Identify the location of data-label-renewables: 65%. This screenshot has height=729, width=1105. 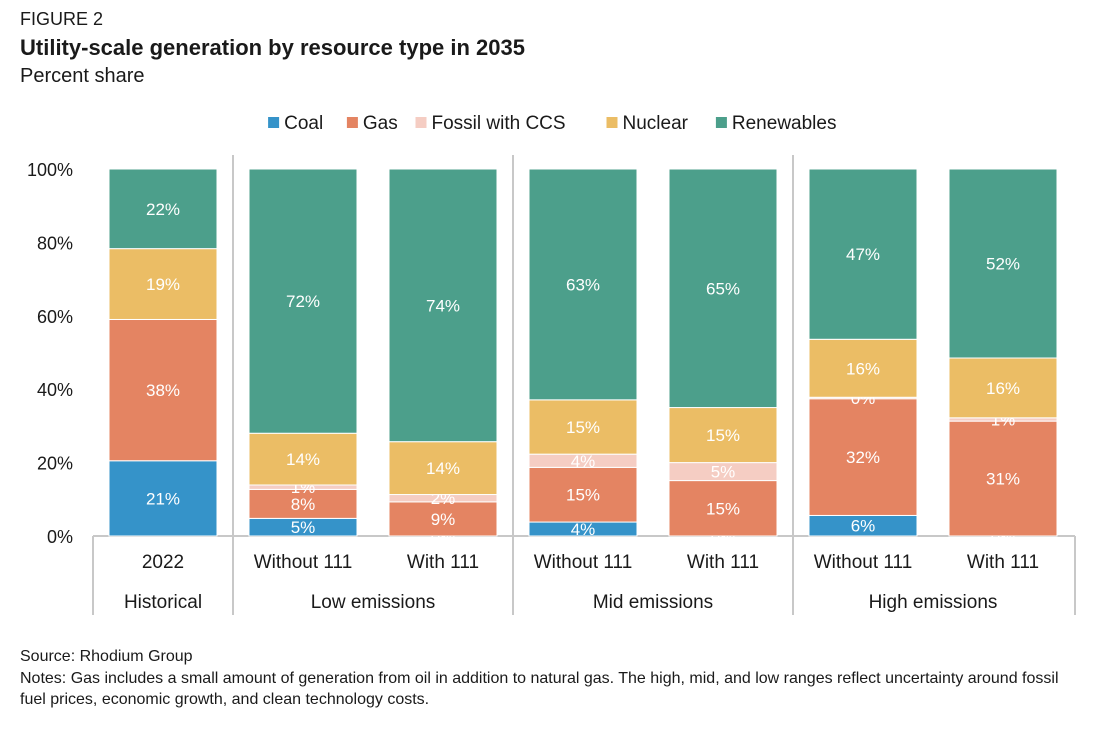
(723, 288).